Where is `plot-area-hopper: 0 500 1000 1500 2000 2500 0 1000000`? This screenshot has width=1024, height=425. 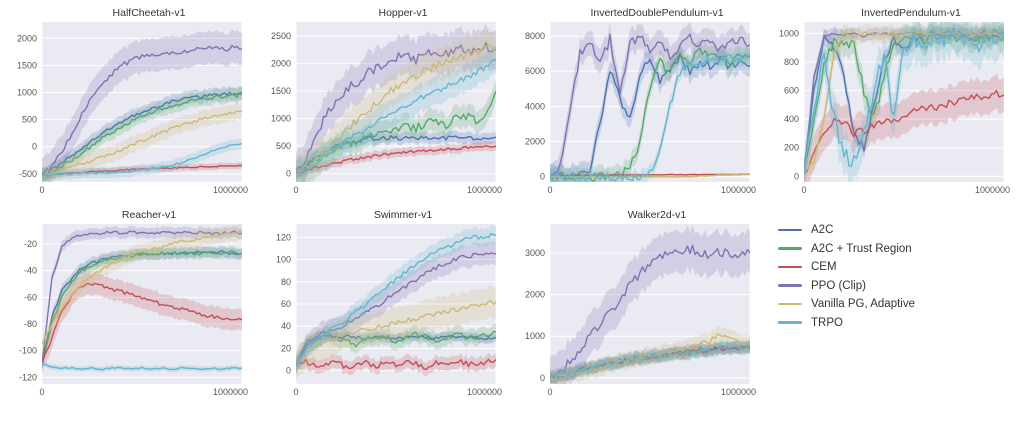
plot-area-hopper: 0 500 1000 1500 2000 2500 0 1000000 is located at coordinates (386, 108).